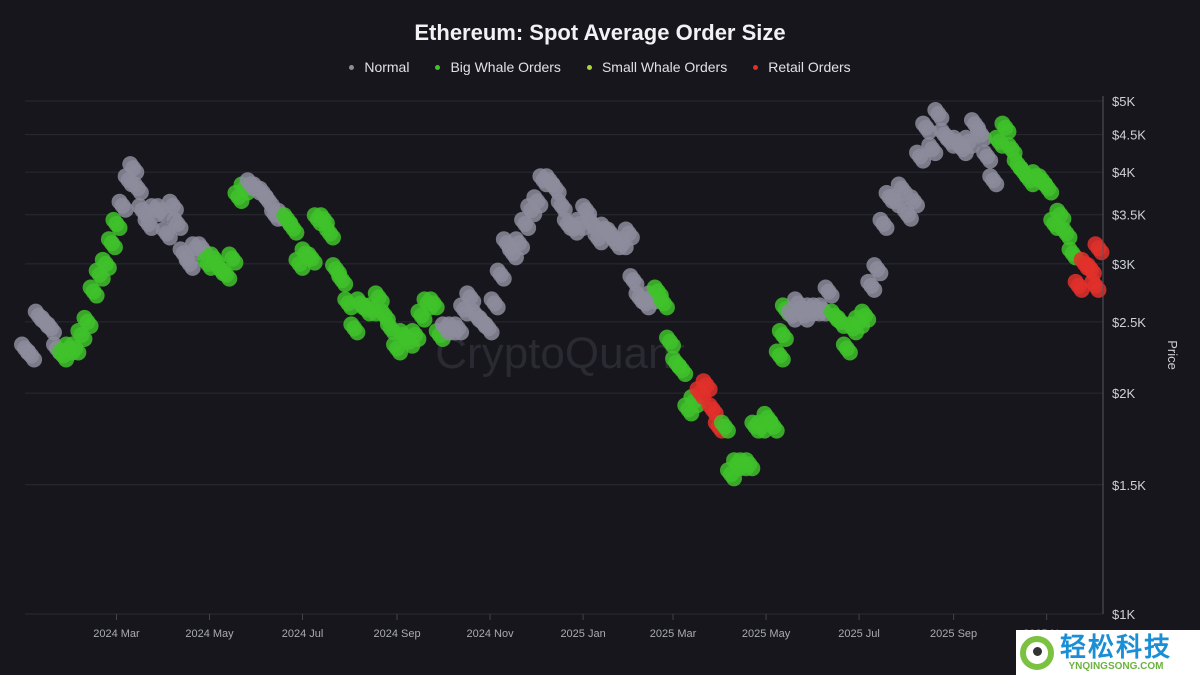 This screenshot has width=1200, height=675. What do you see at coordinates (1129, 485) in the screenshot?
I see `y-tick-label: $1.5K` at bounding box center [1129, 485].